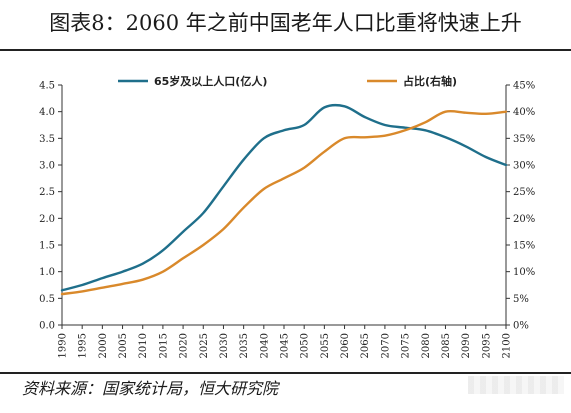 This screenshot has width=571, height=413. Describe the element at coordinates (486, 345) in the screenshot. I see `x-tick-label: 2095` at that location.